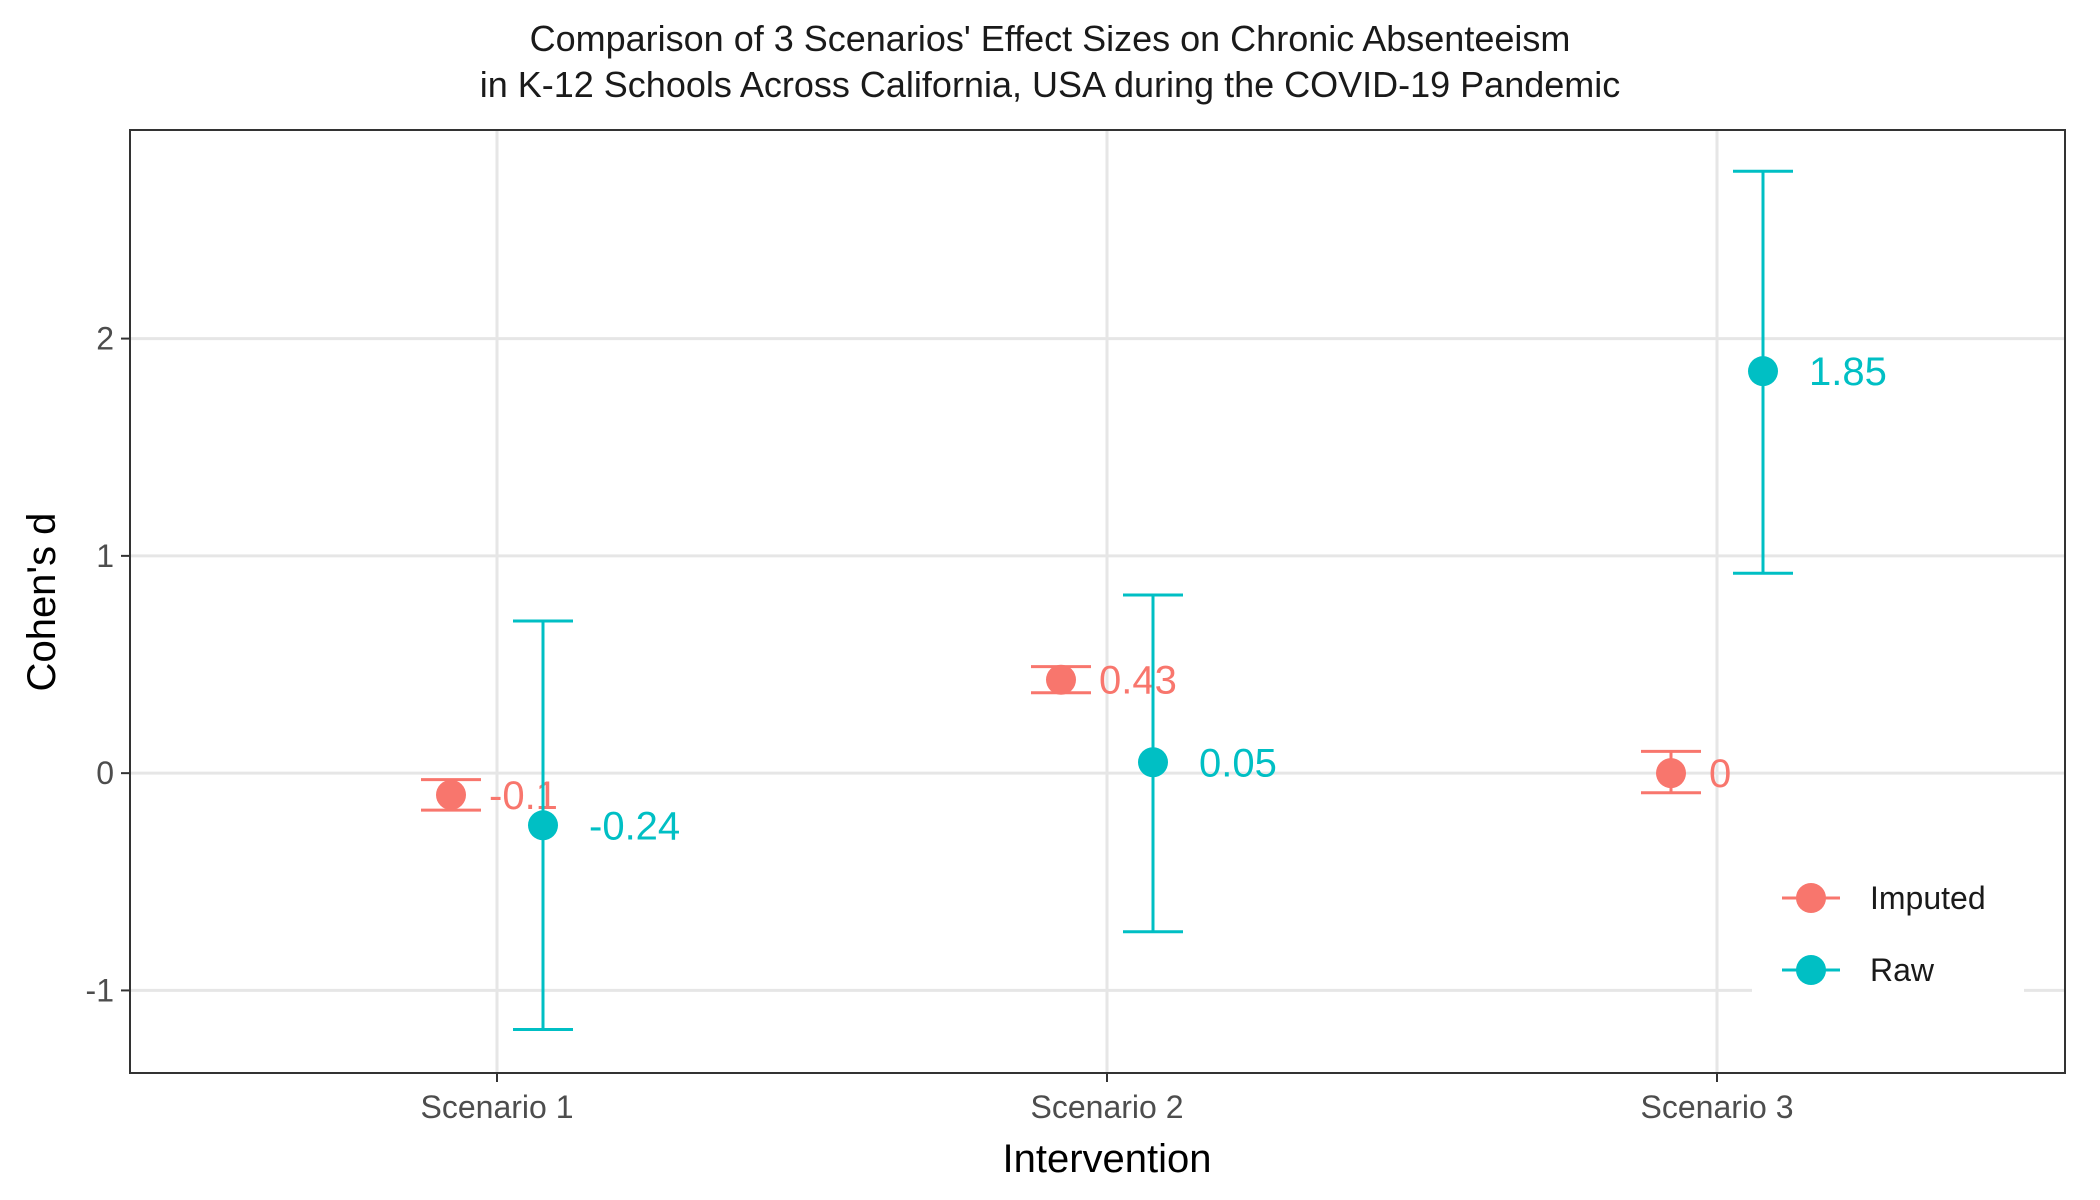 This screenshot has width=2100, height=1200. Describe the element at coordinates (1848, 372) in the screenshot. I see `value-label-raw: 1.85` at that location.